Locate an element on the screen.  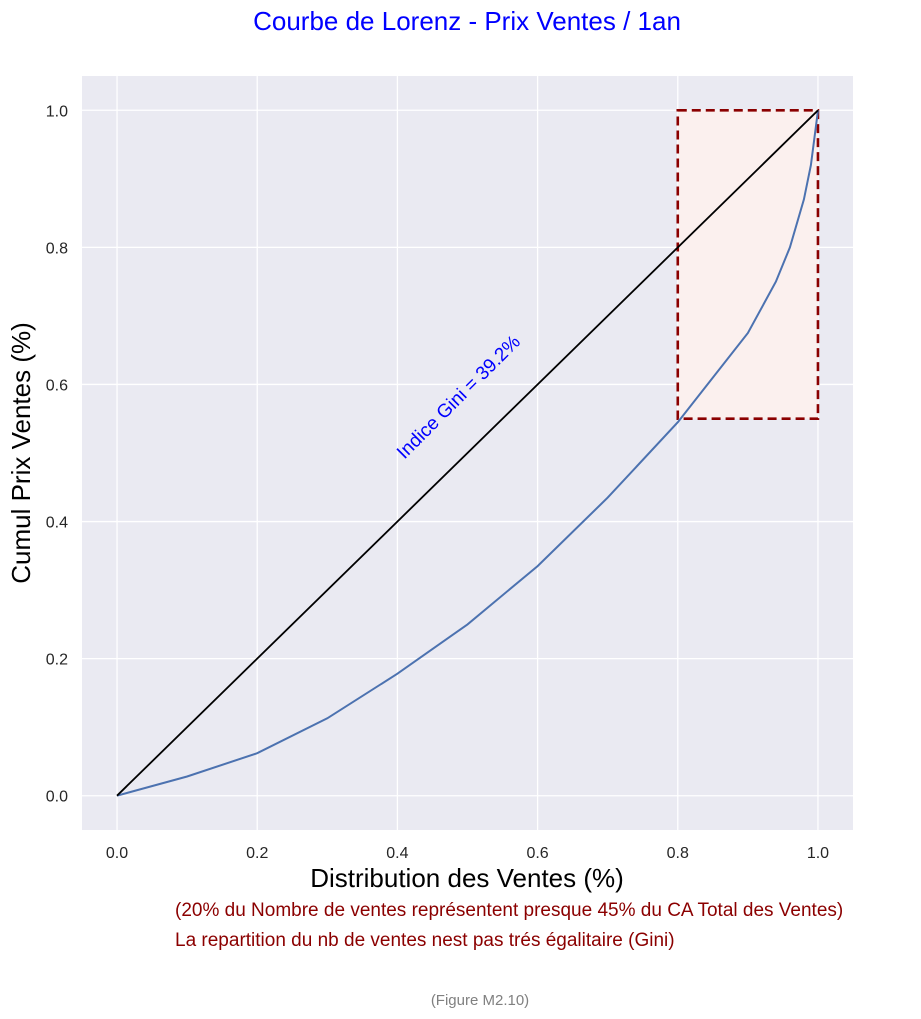
x-axis-label: Distribution des Ventes (%) is located at coordinates (467, 878).